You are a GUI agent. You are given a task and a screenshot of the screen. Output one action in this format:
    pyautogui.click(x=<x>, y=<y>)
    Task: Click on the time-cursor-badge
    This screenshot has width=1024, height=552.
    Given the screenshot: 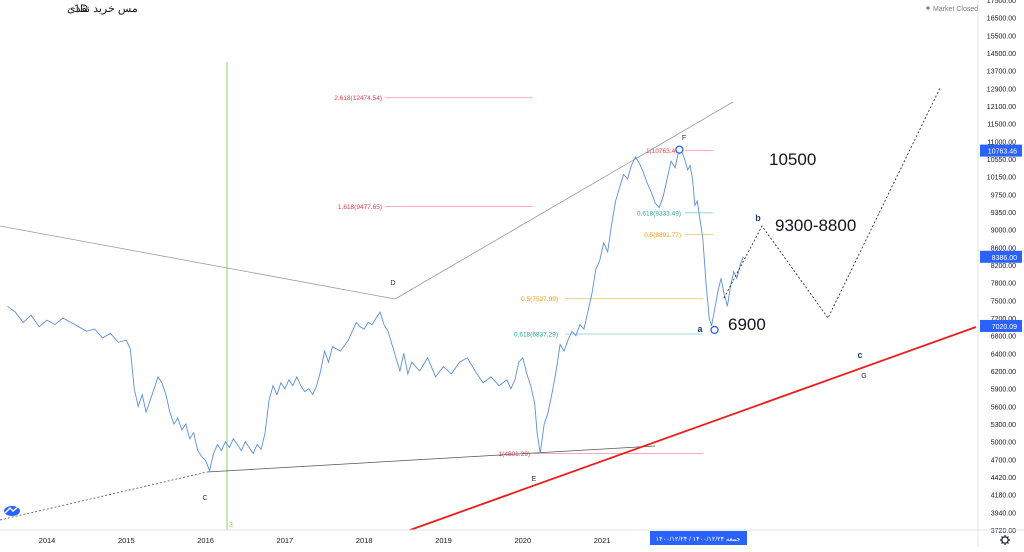 What is the action you would take?
    pyautogui.click(x=698, y=538)
    